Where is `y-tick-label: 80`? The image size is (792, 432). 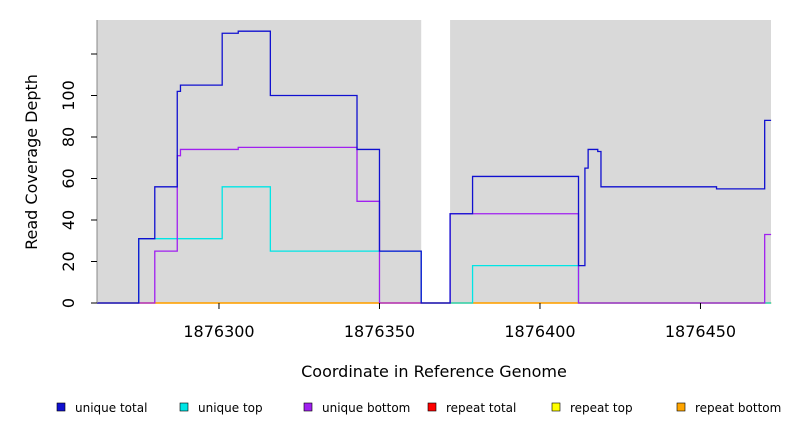 y-tick-label: 80 is located at coordinates (68, 137).